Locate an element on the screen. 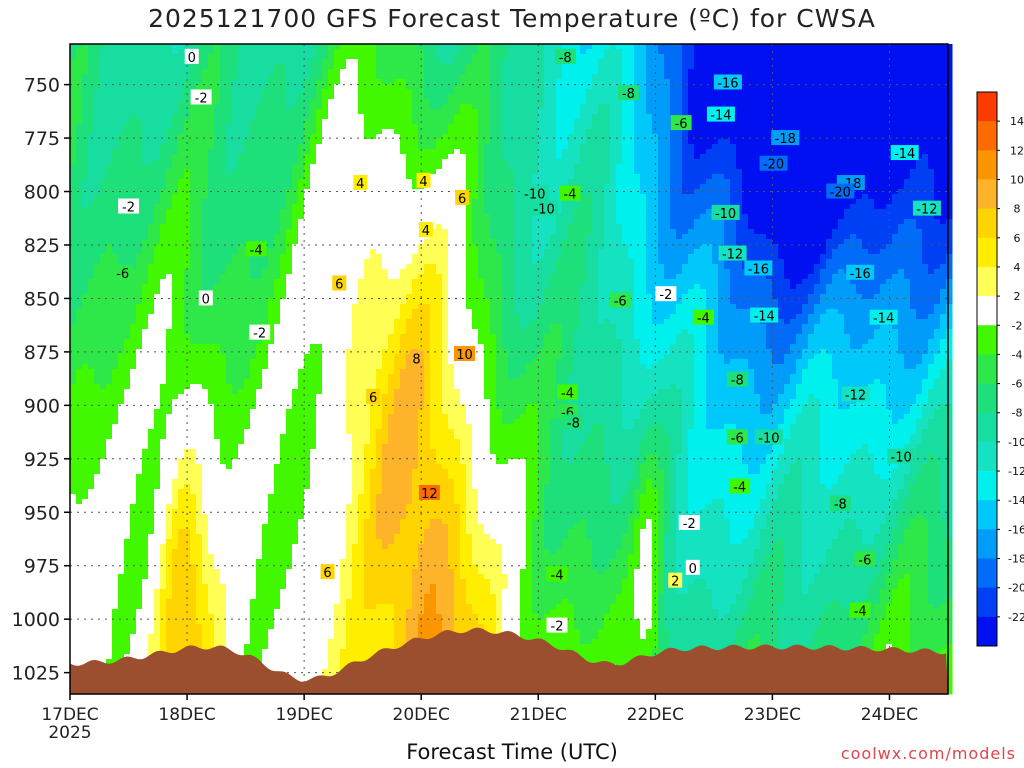  colorbar-label: -12 is located at coordinates (1016, 471).